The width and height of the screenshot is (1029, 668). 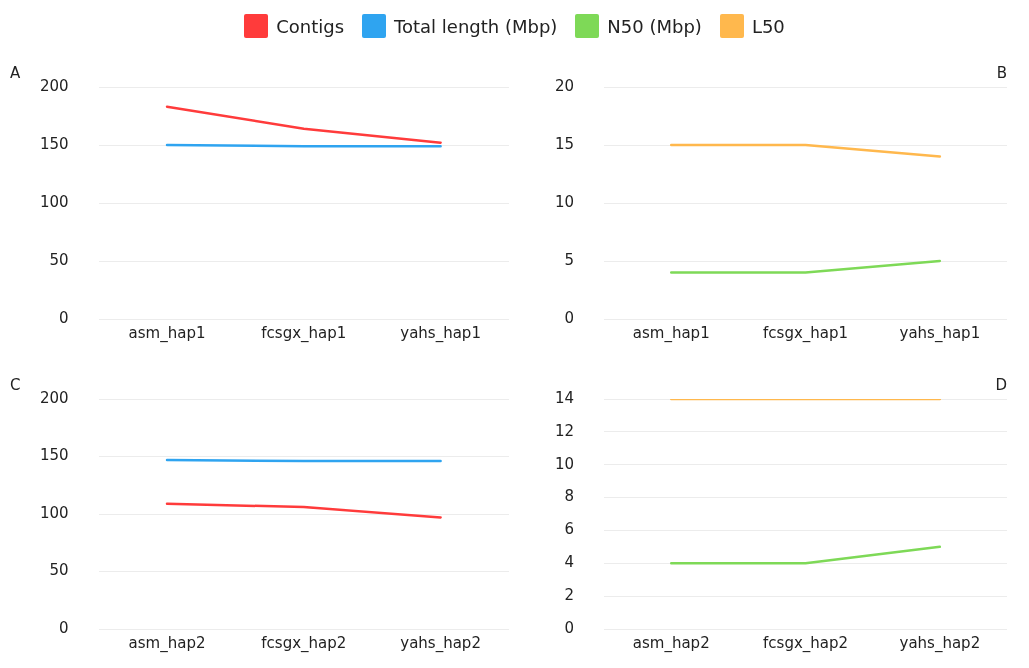 I want to click on y-tick-label: 6, so click(x=569, y=529).